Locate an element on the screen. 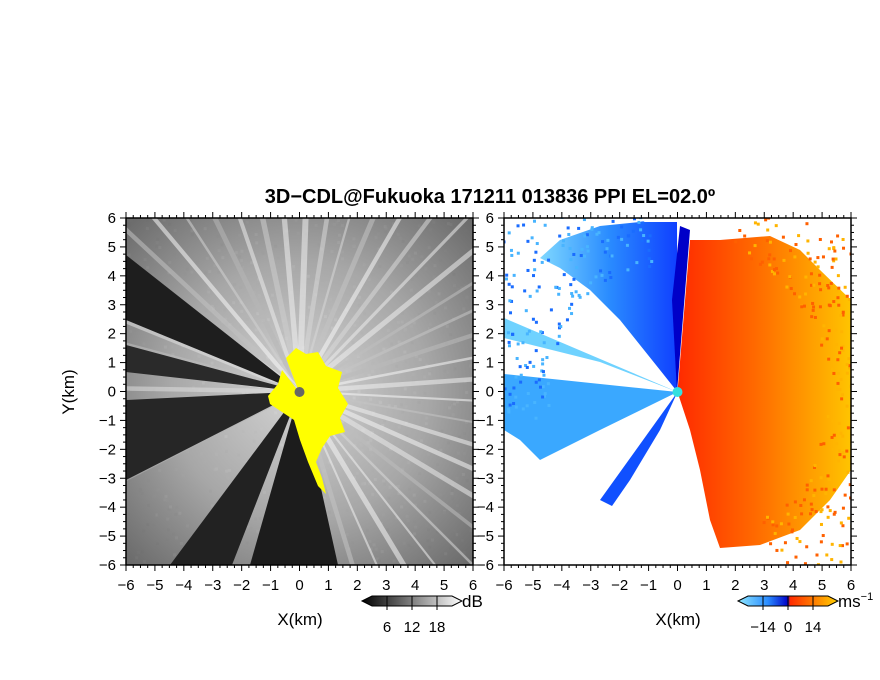 This screenshot has height=680, width=880. y-tick-label: −5 is located at coordinates (485, 536).